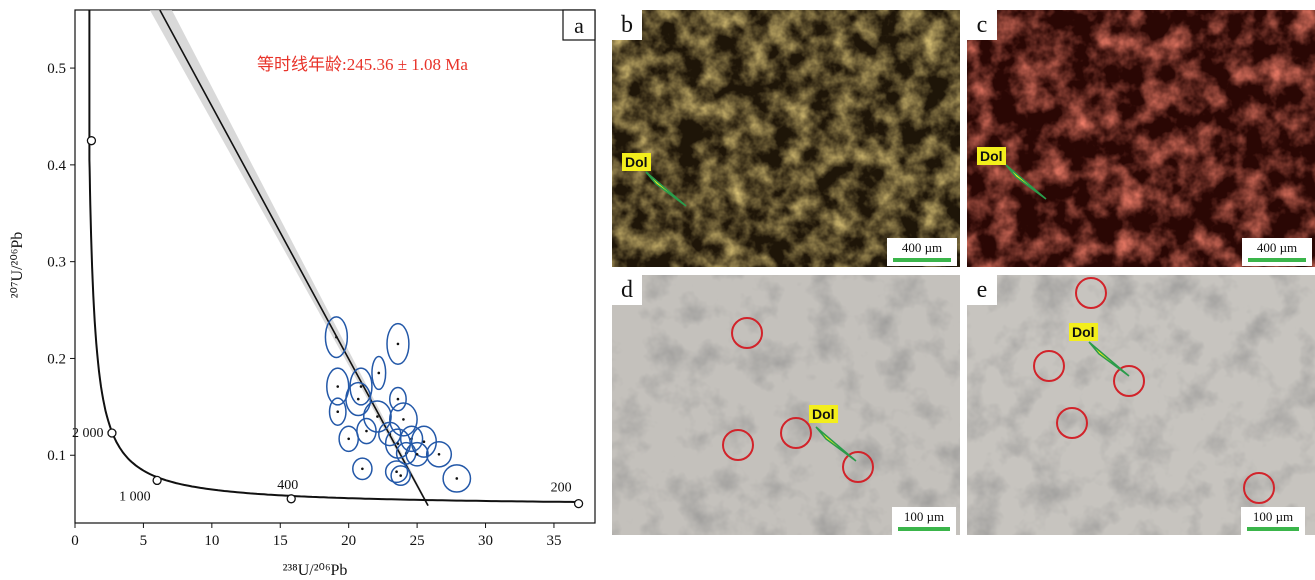  What do you see at coordinates (1083, 332) in the screenshot?
I see `dol-label-e: Dol` at bounding box center [1083, 332].